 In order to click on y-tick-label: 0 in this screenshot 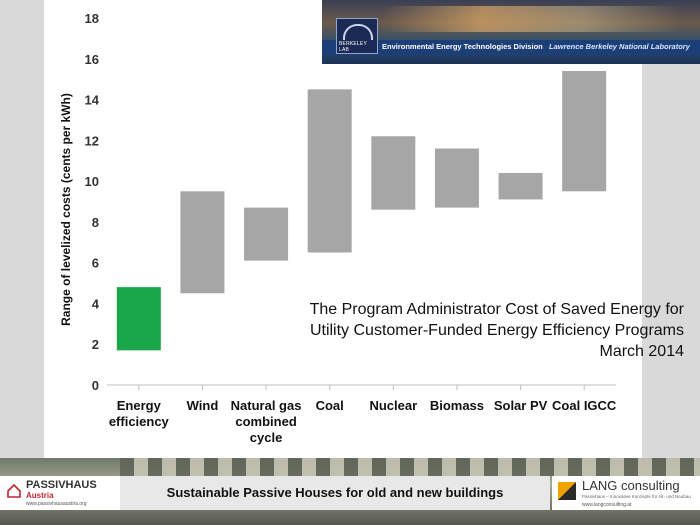, I will do `click(95, 385)`.